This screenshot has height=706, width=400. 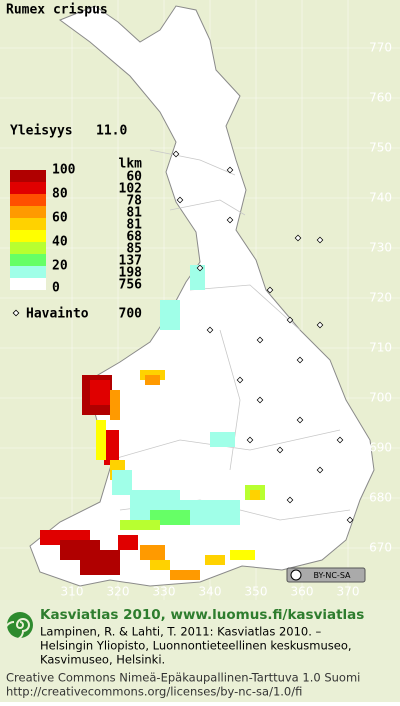 I want to click on logo-spiral, so click(x=17, y=629).